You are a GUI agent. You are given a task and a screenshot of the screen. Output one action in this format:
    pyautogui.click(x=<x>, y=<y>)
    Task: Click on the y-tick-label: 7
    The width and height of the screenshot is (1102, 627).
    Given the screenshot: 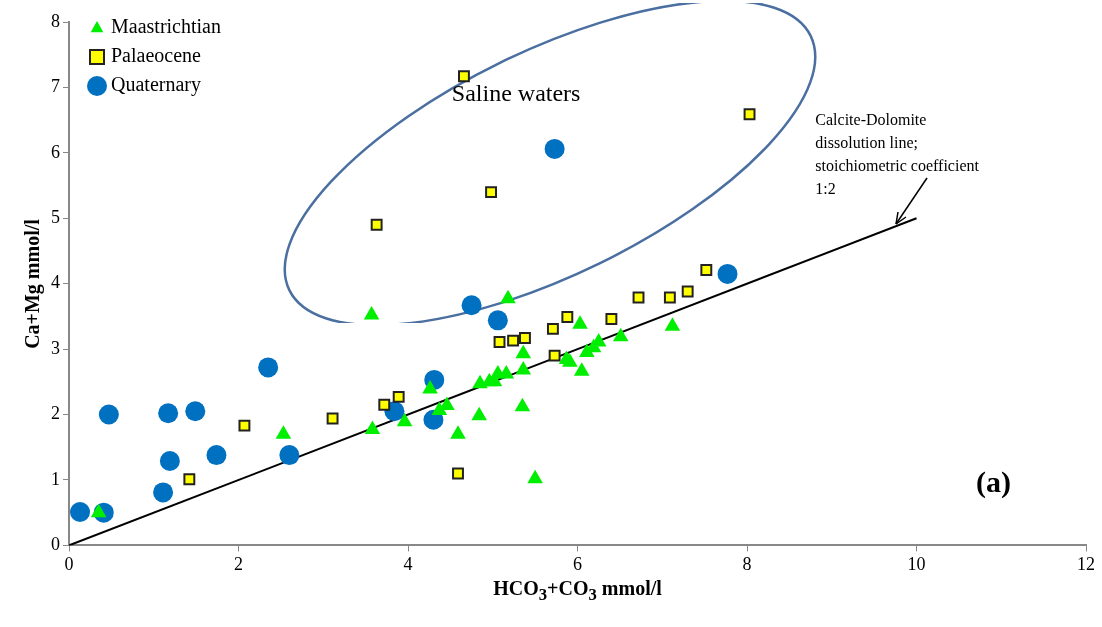 What is the action you would take?
    pyautogui.click(x=55, y=86)
    